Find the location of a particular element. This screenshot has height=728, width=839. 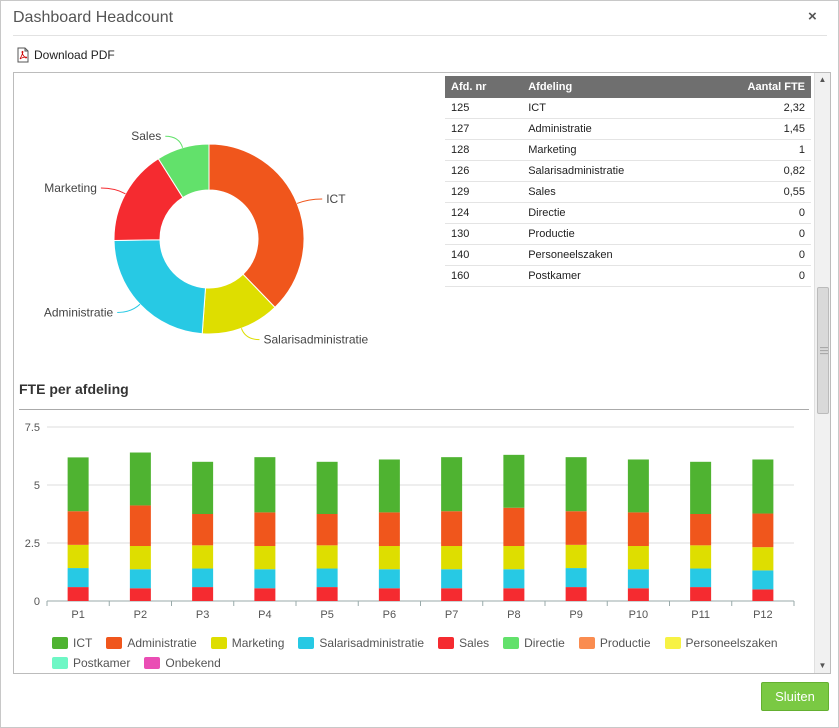

legend-label: Onbekend is located at coordinates (193, 663).